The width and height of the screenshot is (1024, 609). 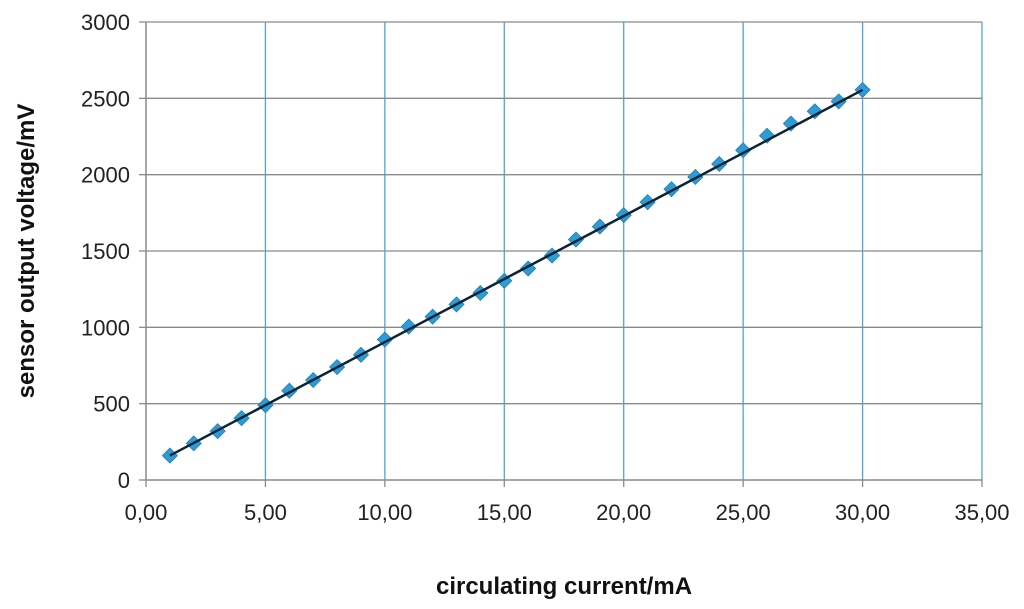 I want to click on y-tick-label: 3000, so click(x=105, y=22).